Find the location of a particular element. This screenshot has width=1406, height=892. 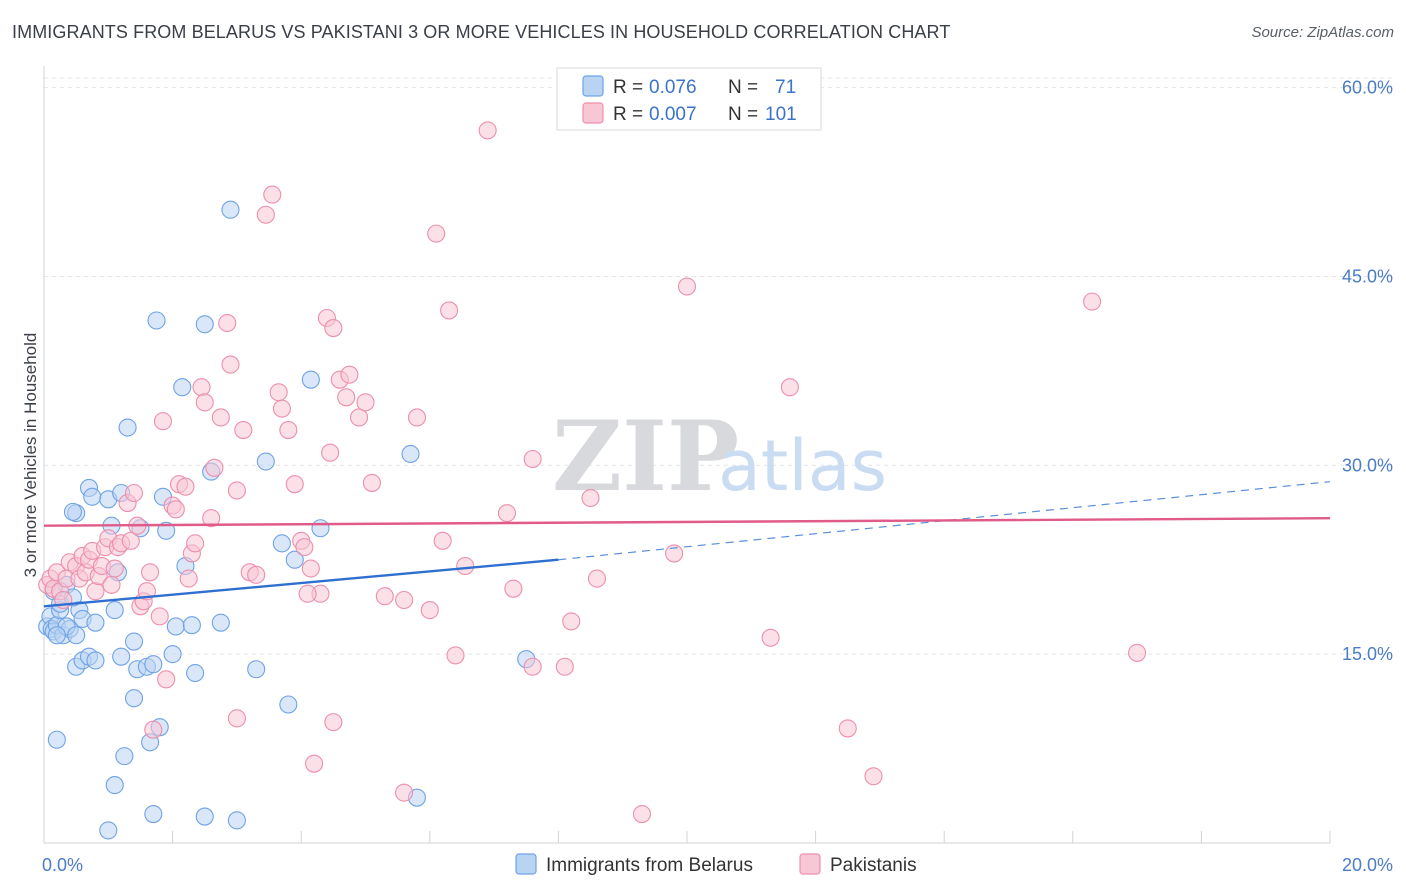

x-tick-label: 20.0% is located at coordinates (1367, 865).